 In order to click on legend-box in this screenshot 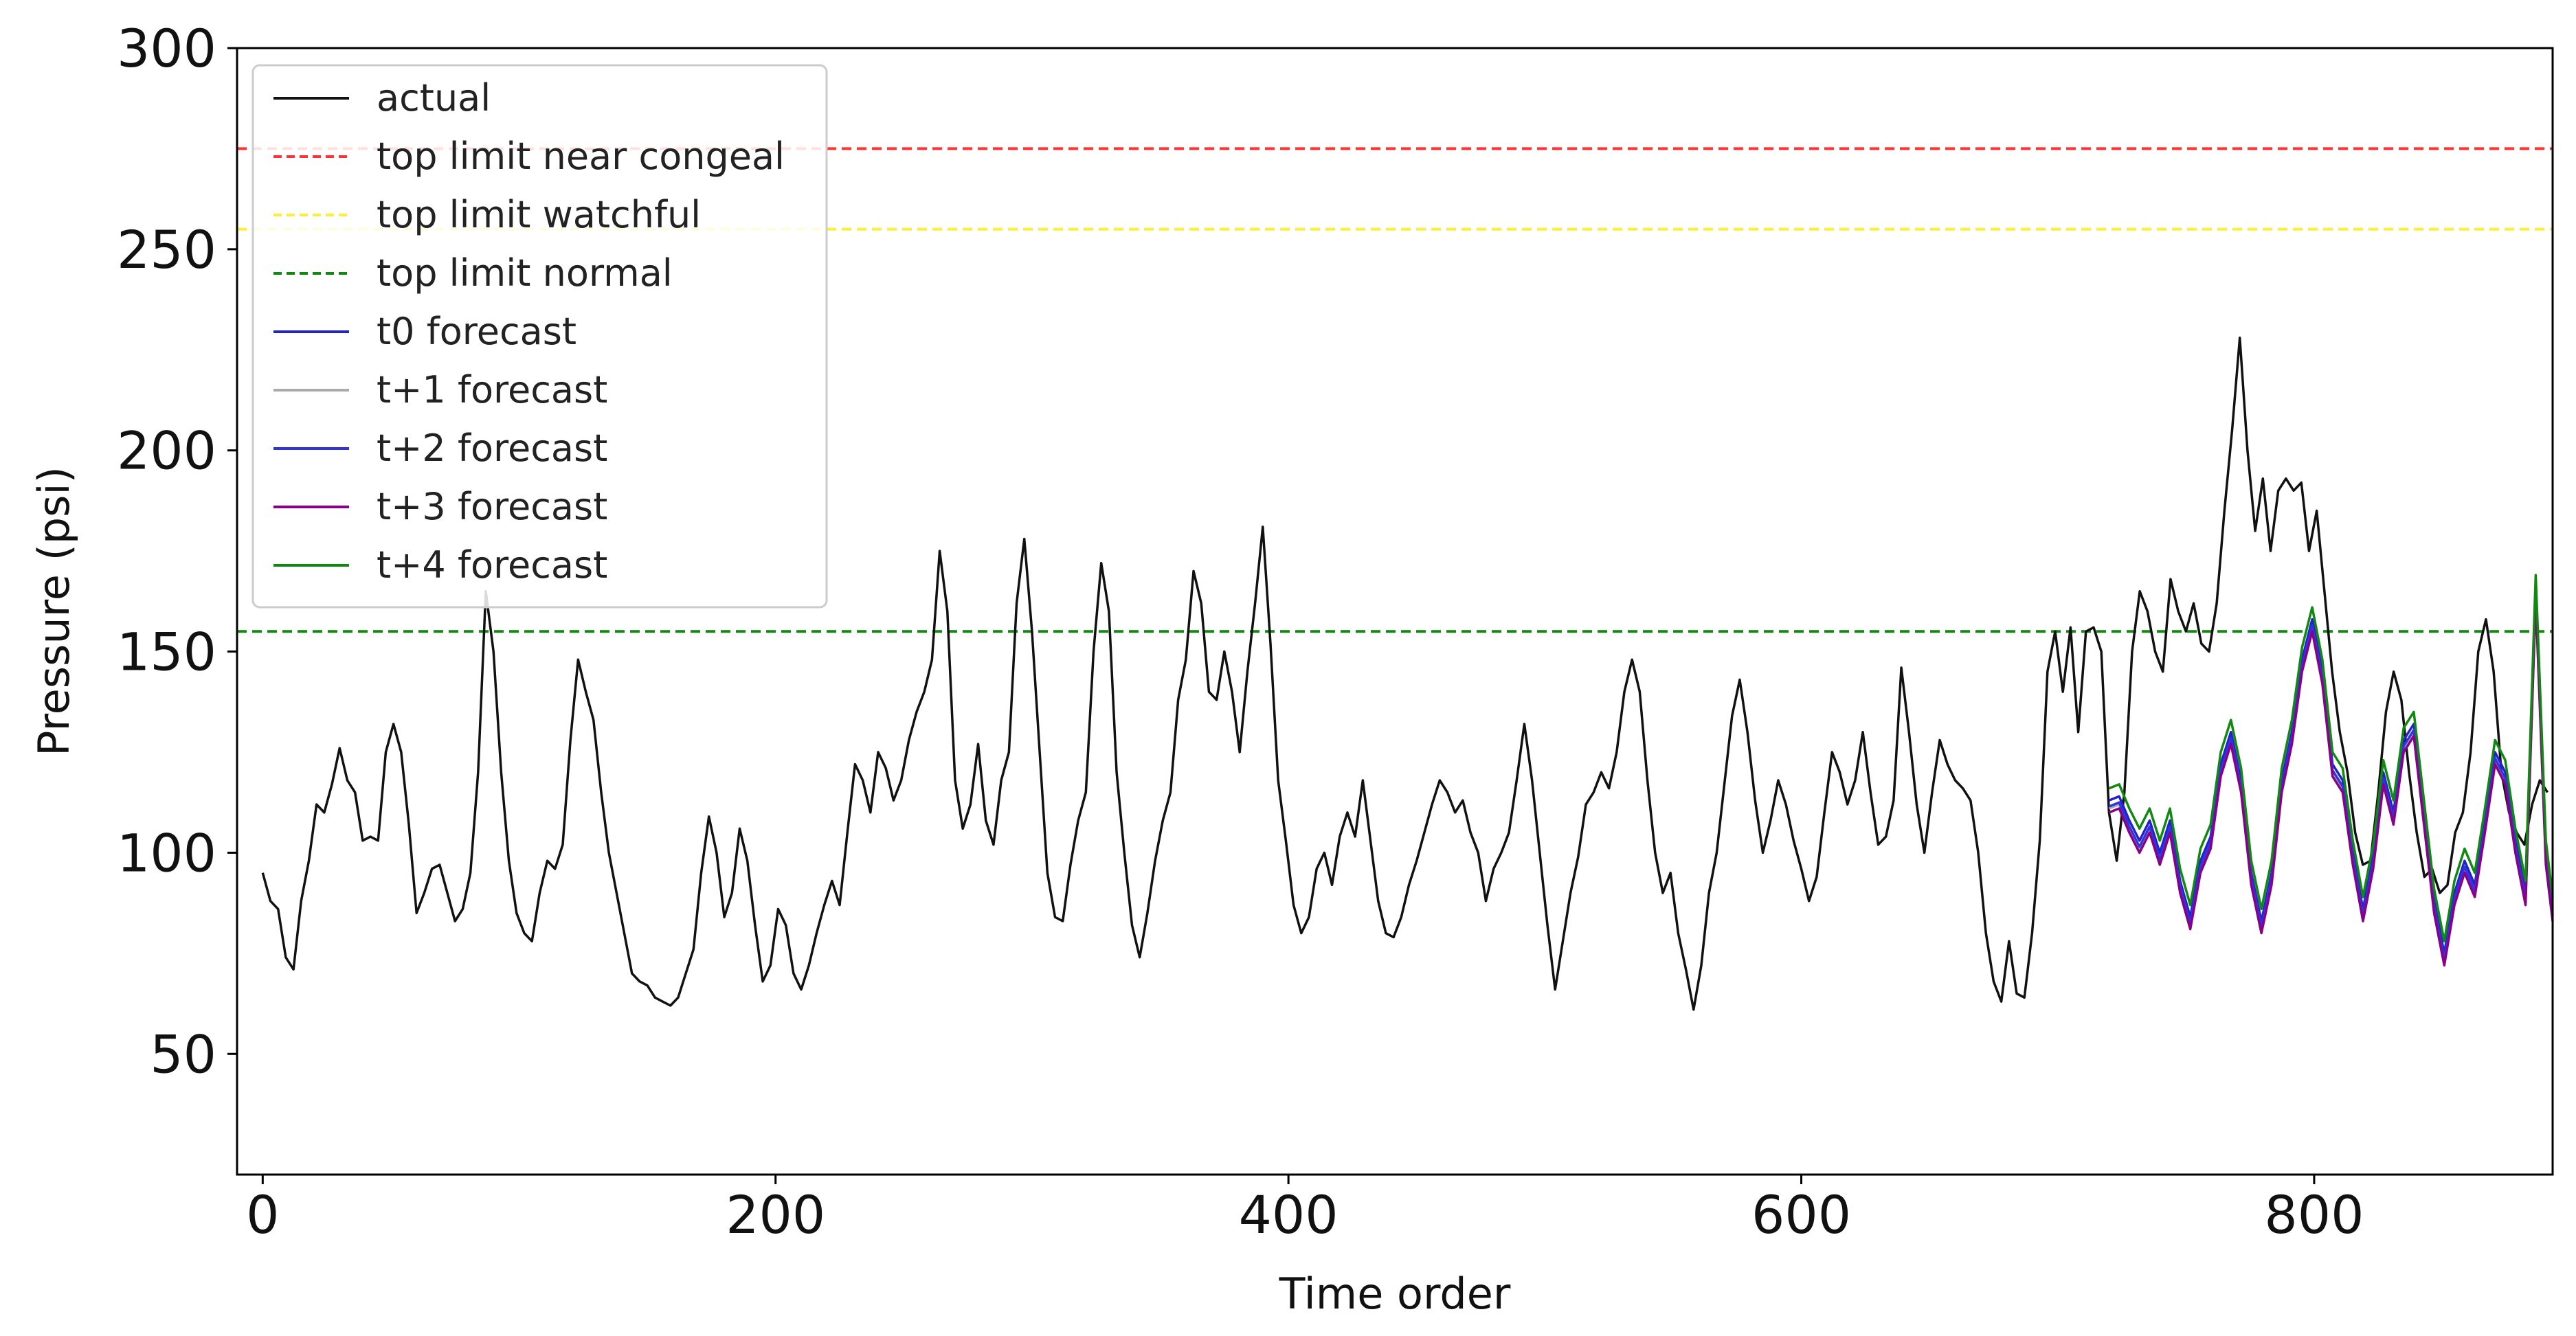, I will do `click(539, 337)`.